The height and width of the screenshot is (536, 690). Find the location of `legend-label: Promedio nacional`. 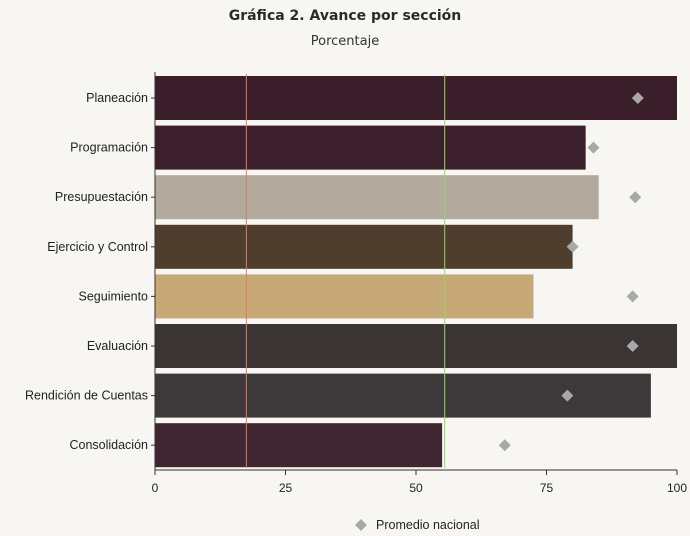

legend-label: Promedio nacional is located at coordinates (428, 525).